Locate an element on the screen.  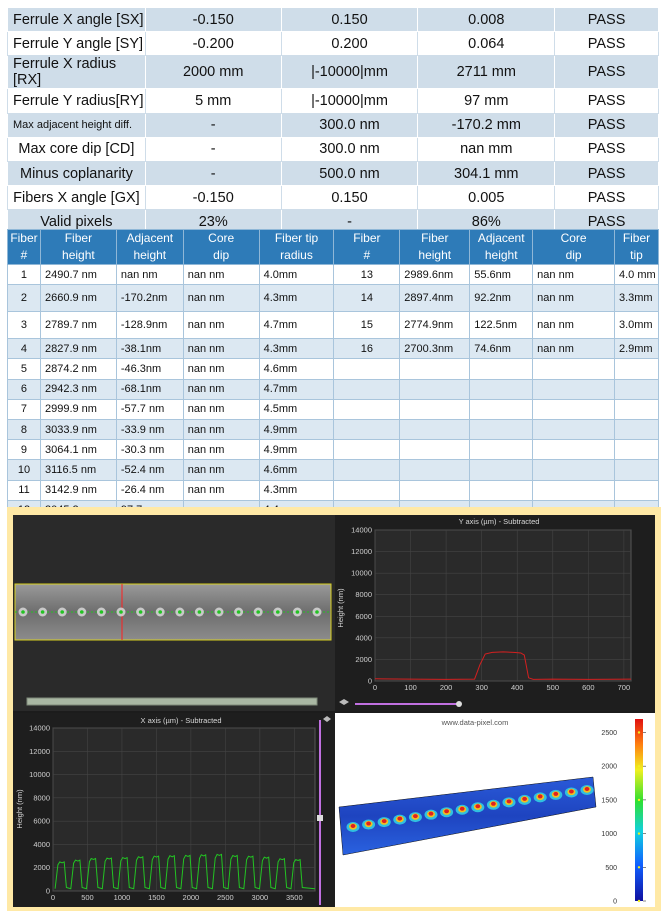
fiber-n-cell: 16 is located at coordinates (367, 349).